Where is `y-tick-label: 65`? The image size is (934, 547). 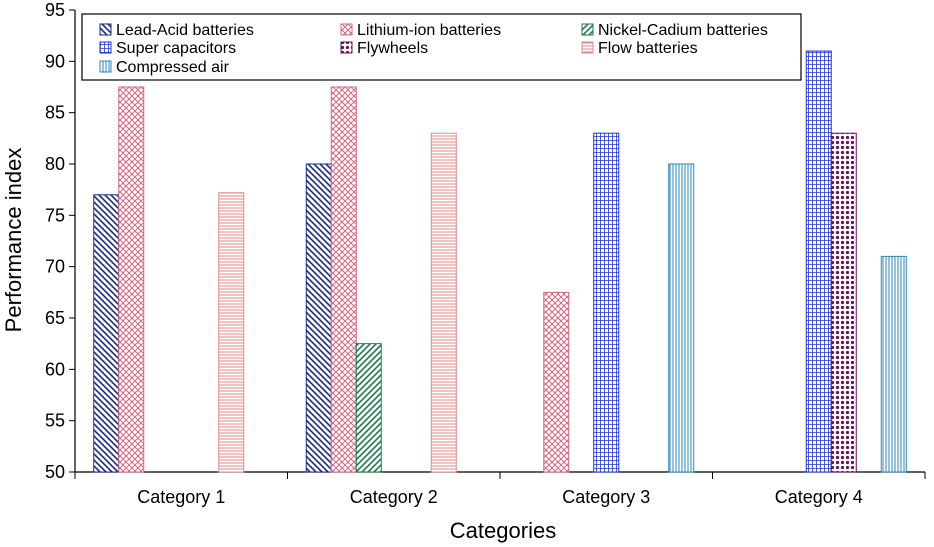
y-tick-label: 65 is located at coordinates (55, 318).